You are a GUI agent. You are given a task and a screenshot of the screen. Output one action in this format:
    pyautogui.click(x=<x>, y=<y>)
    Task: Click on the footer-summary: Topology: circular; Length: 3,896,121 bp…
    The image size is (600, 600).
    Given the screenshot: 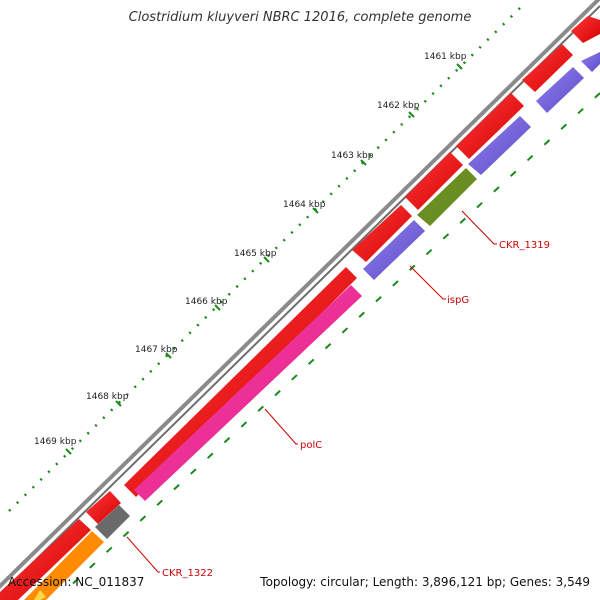 What is the action you would take?
    pyautogui.click(x=425, y=582)
    